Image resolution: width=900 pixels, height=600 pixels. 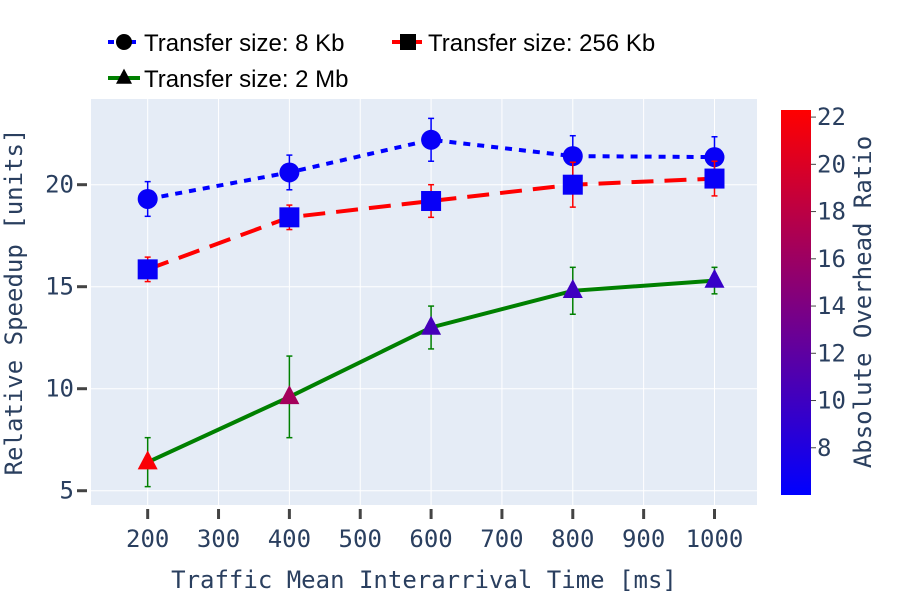 I want to click on legend-label: Transfer size: 8 Kb, so click(x=244, y=43).